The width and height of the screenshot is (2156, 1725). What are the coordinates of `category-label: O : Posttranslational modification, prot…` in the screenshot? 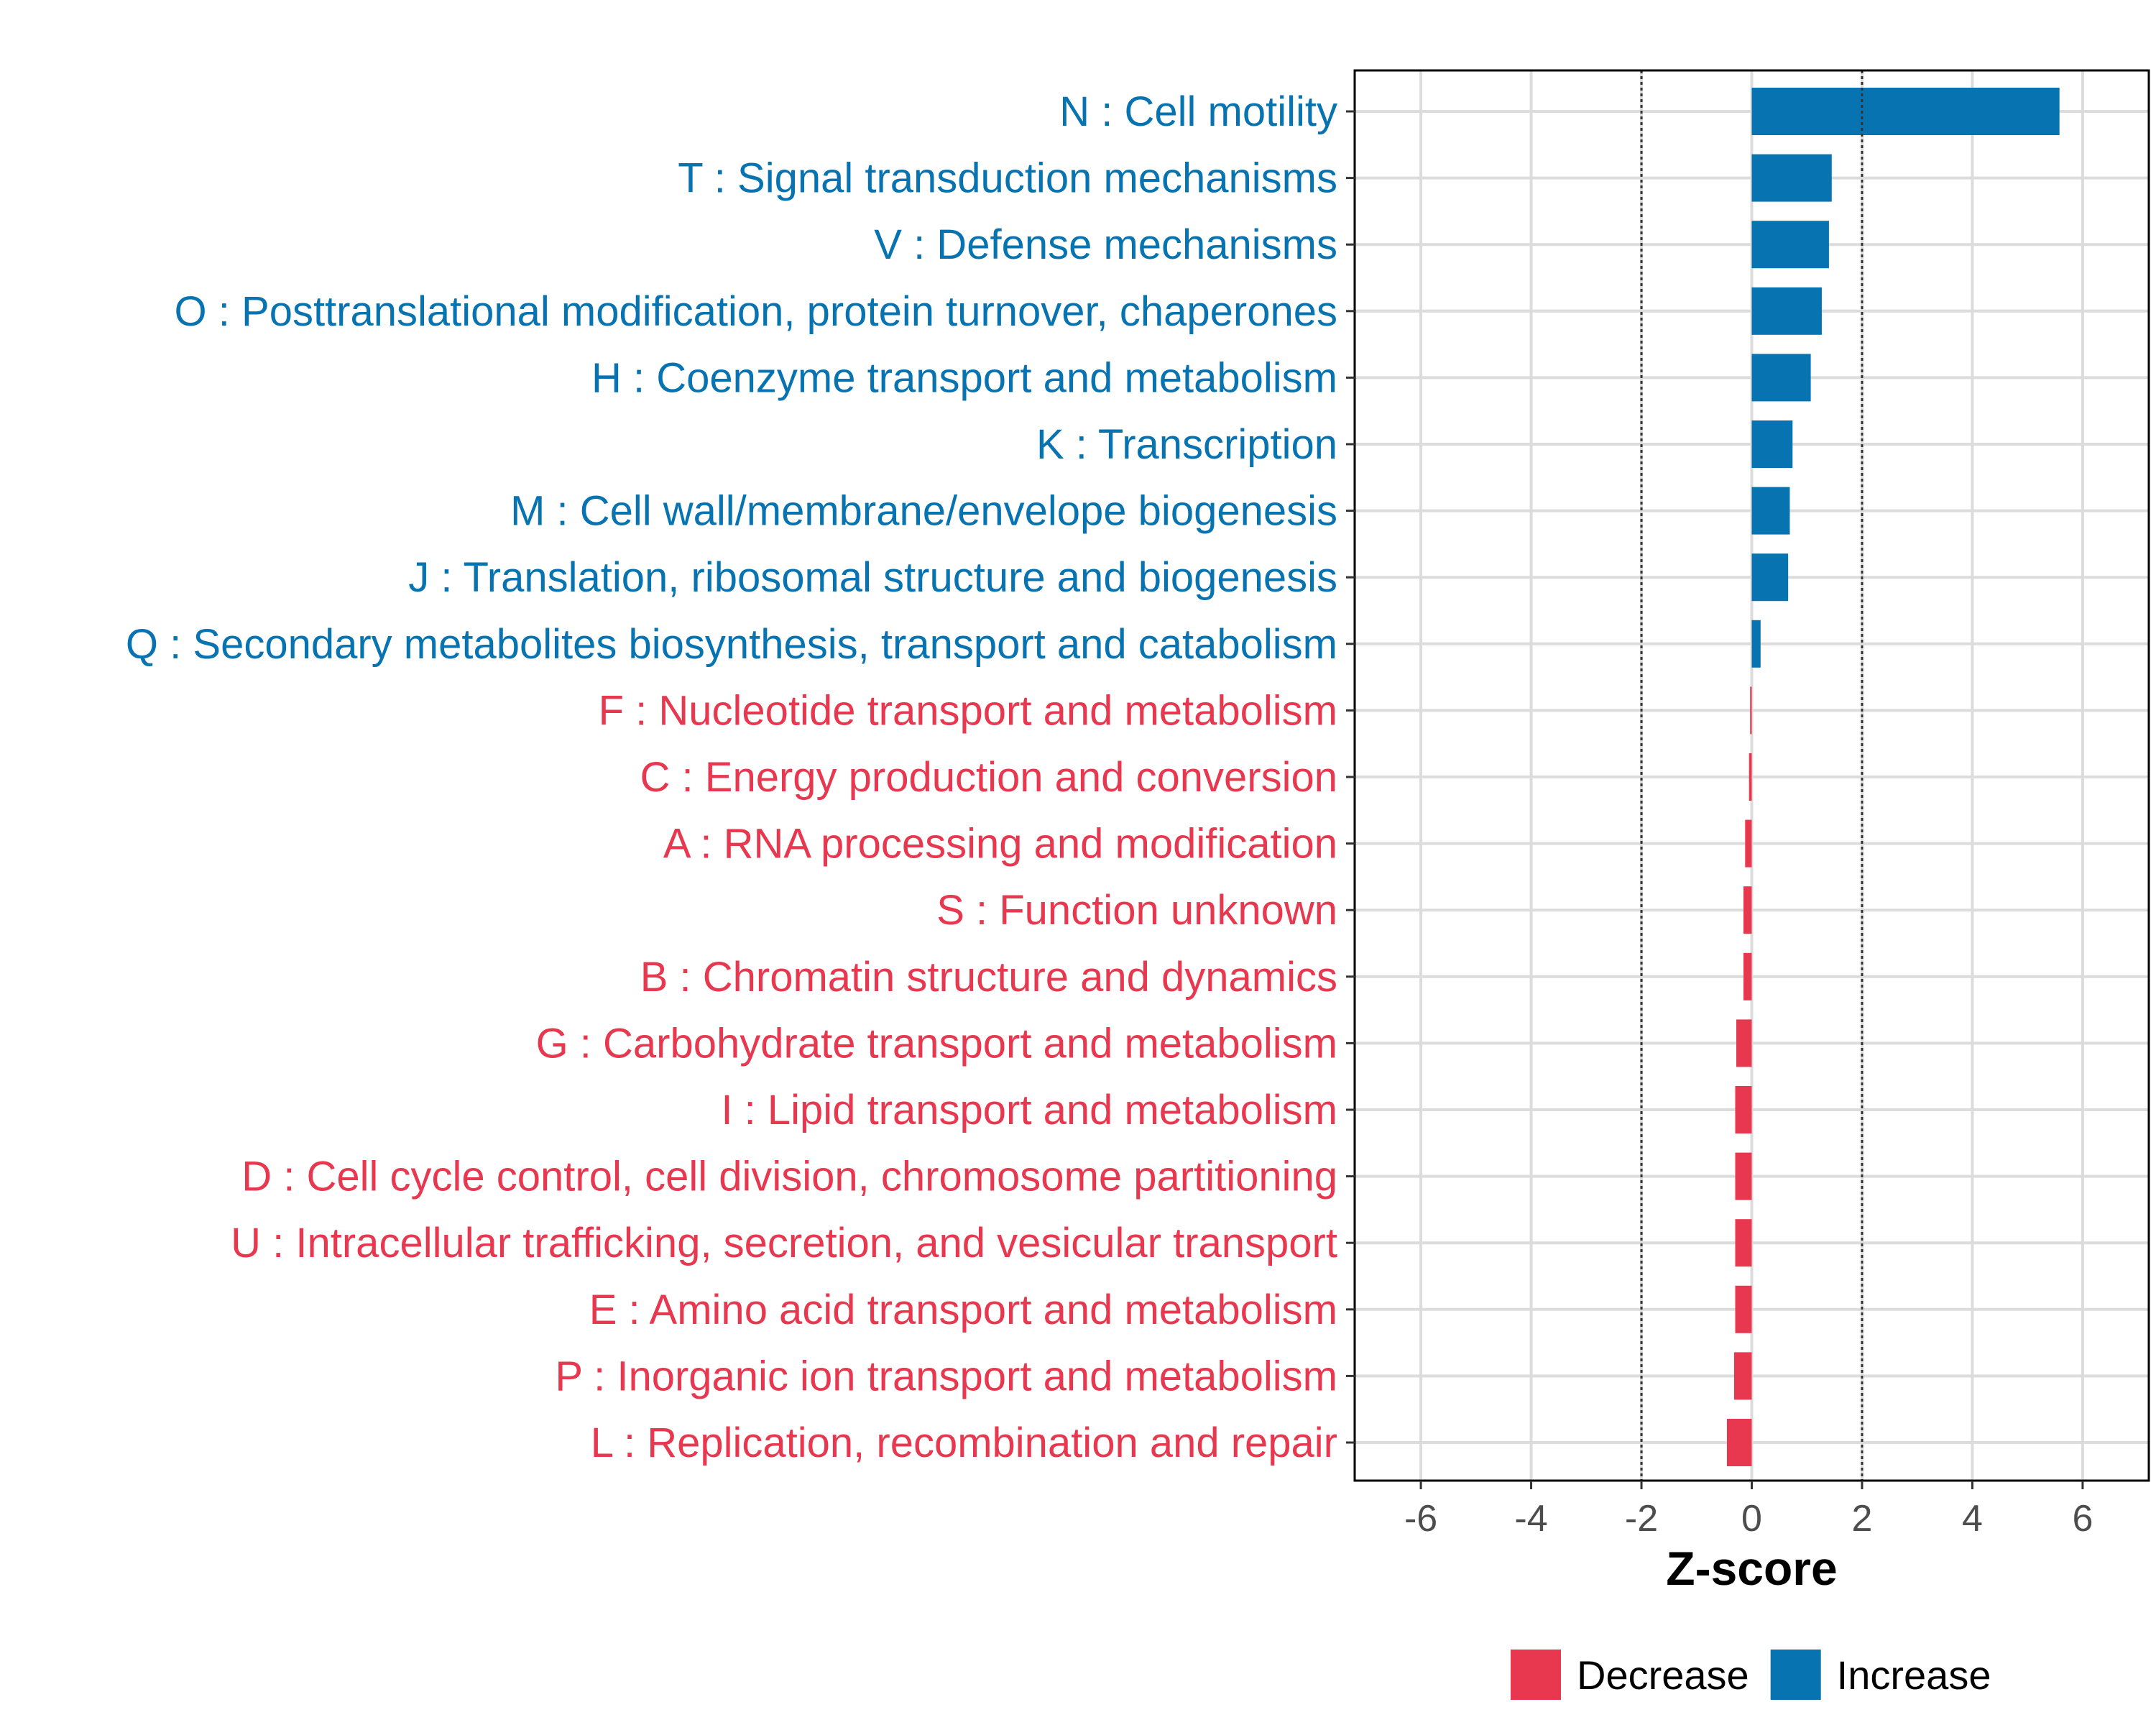 It's located at (756, 311).